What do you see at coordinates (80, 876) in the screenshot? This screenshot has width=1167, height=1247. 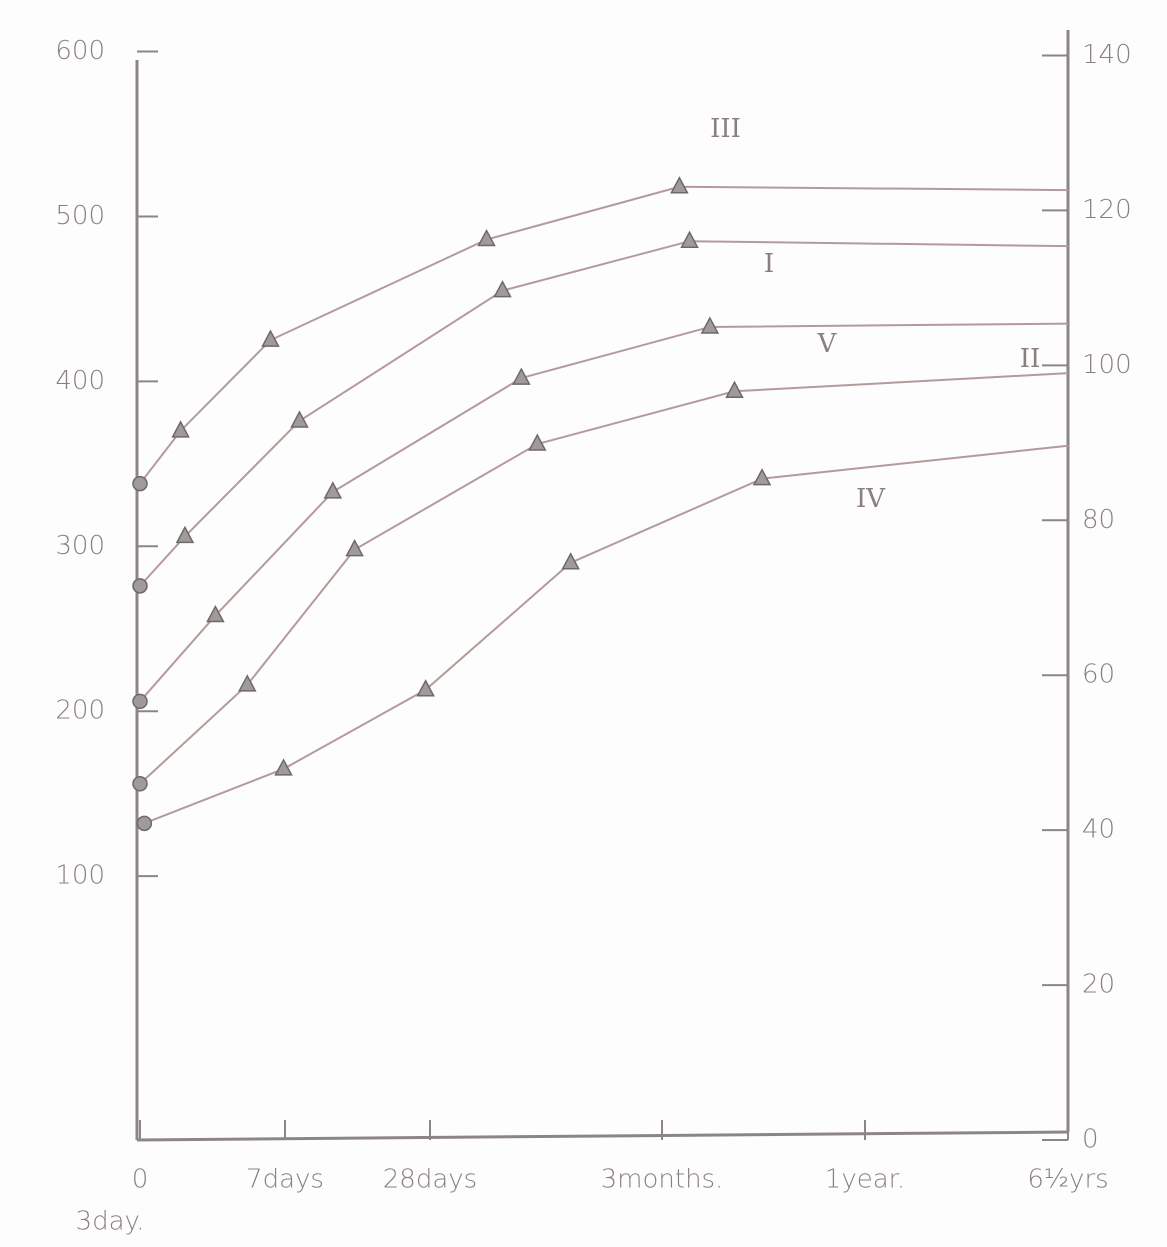 I see `y-tick-label: 100` at bounding box center [80, 876].